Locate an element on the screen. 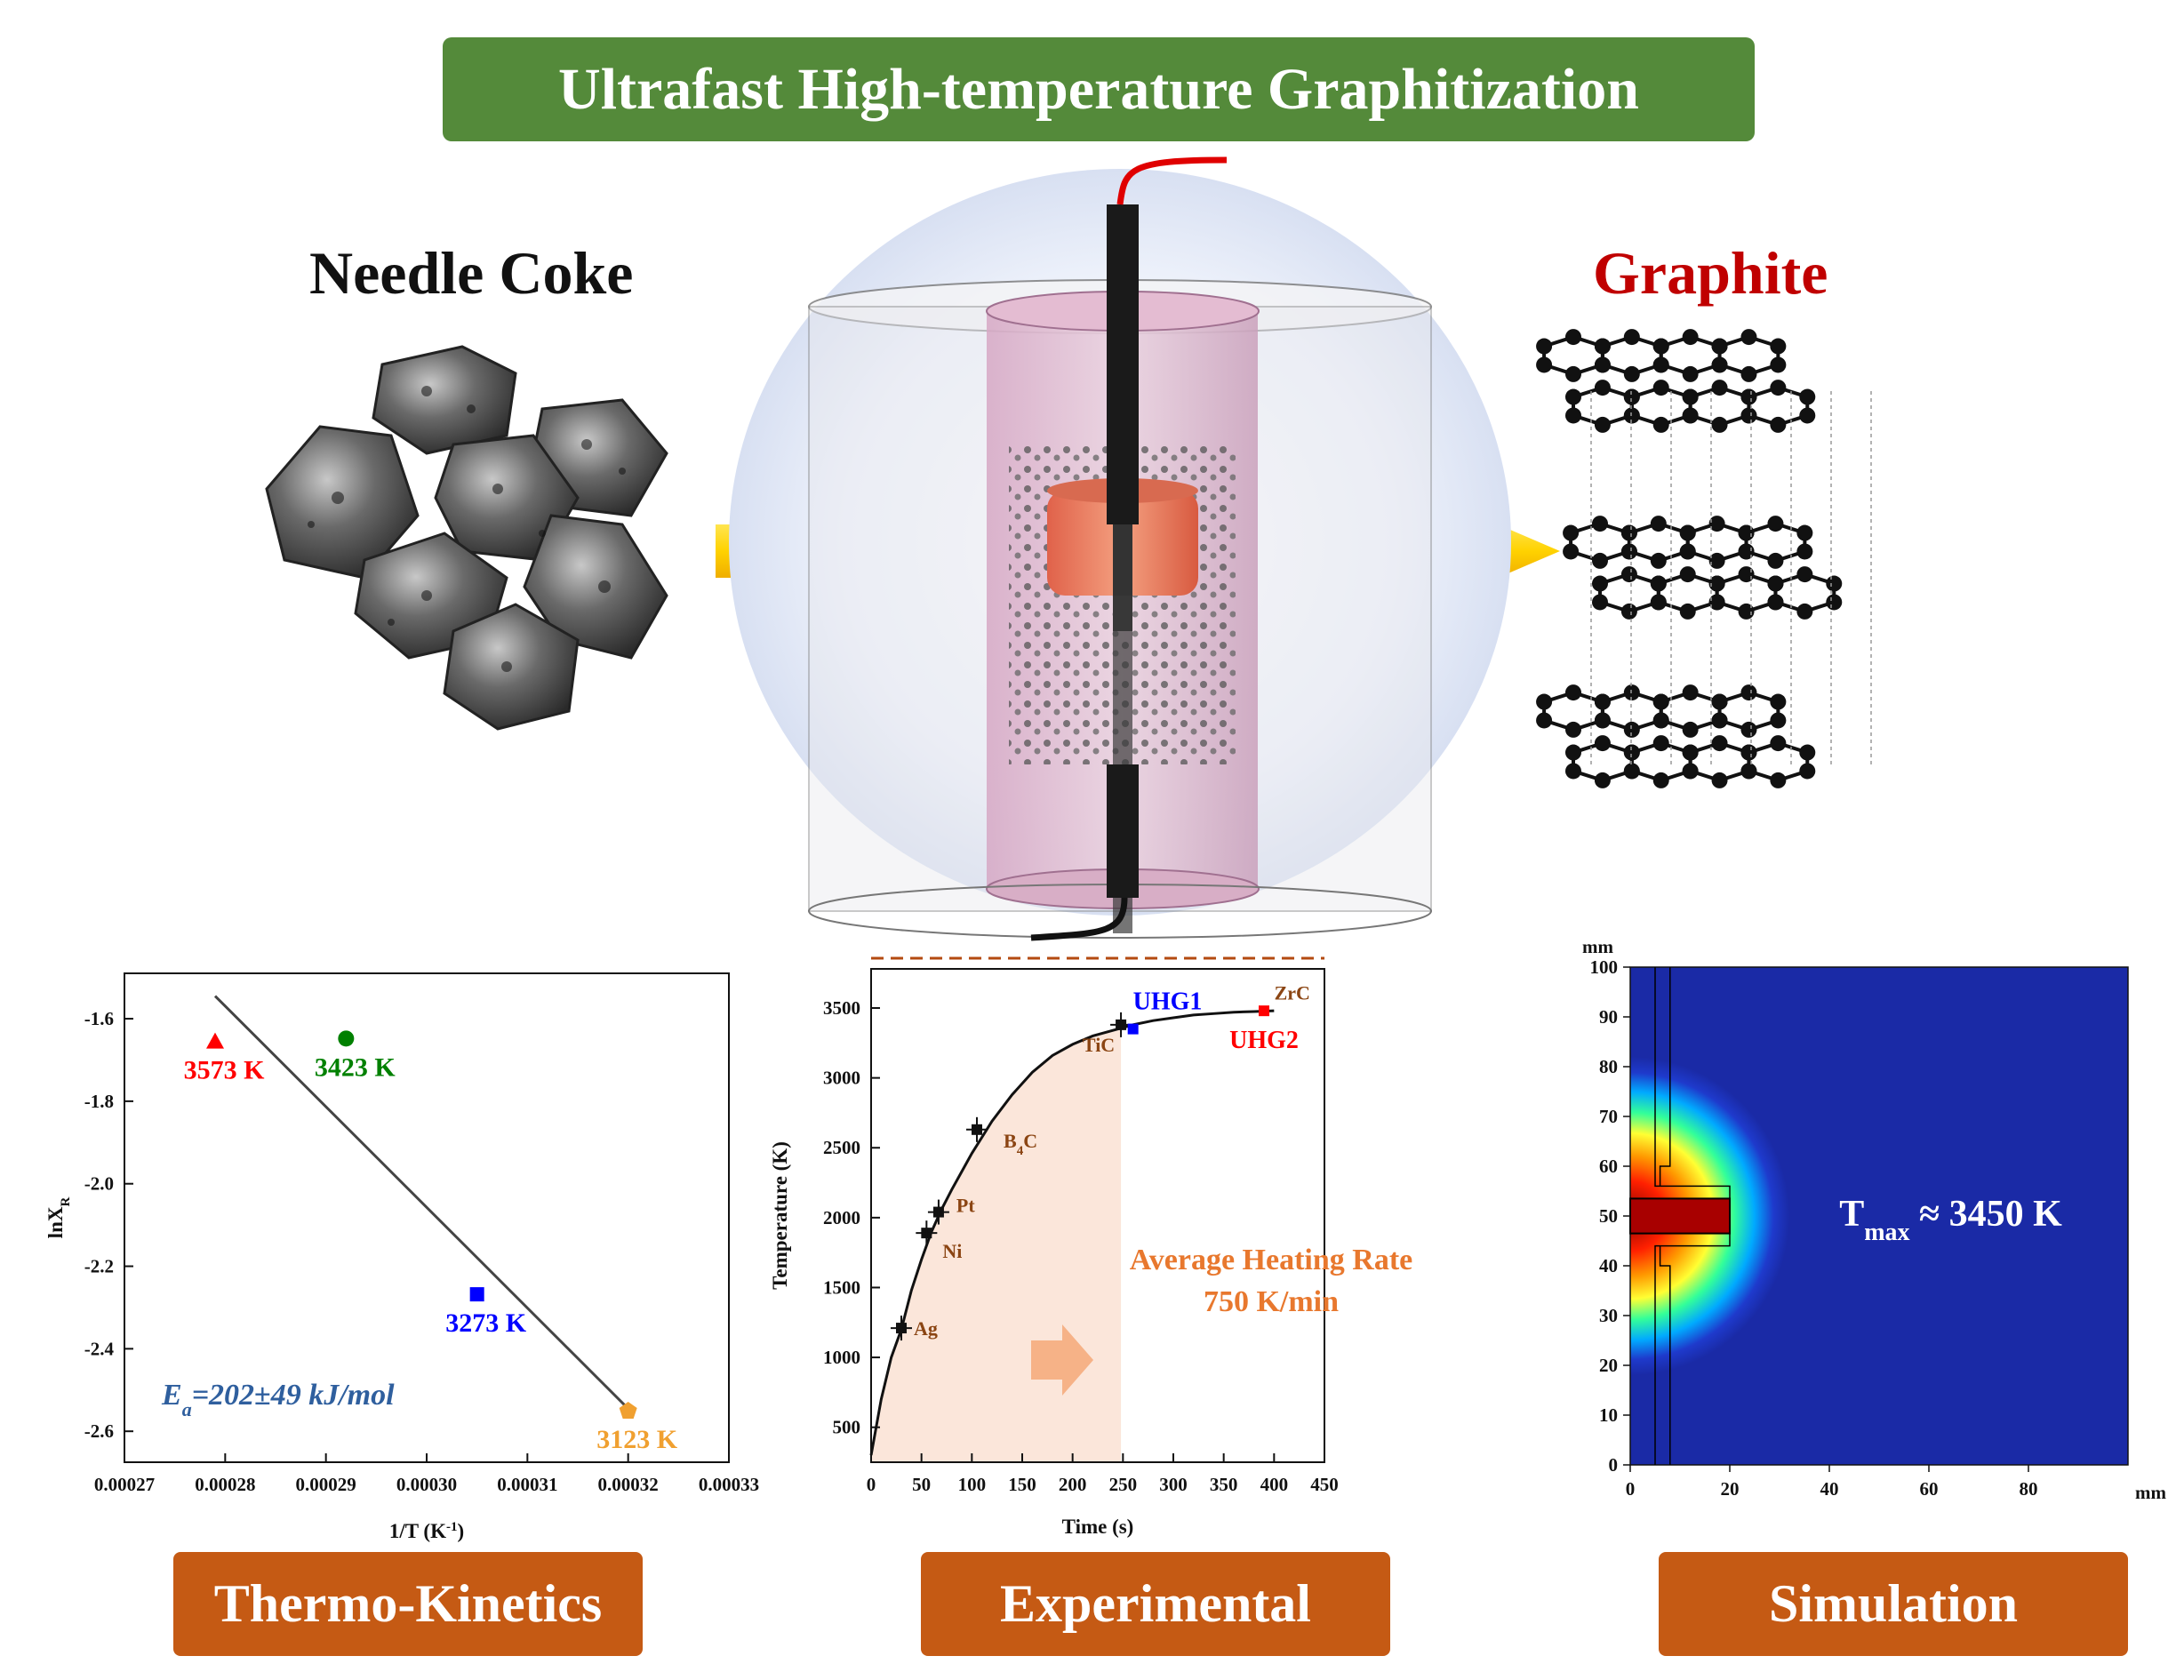  sample-region is located at coordinates (1680, 1216).